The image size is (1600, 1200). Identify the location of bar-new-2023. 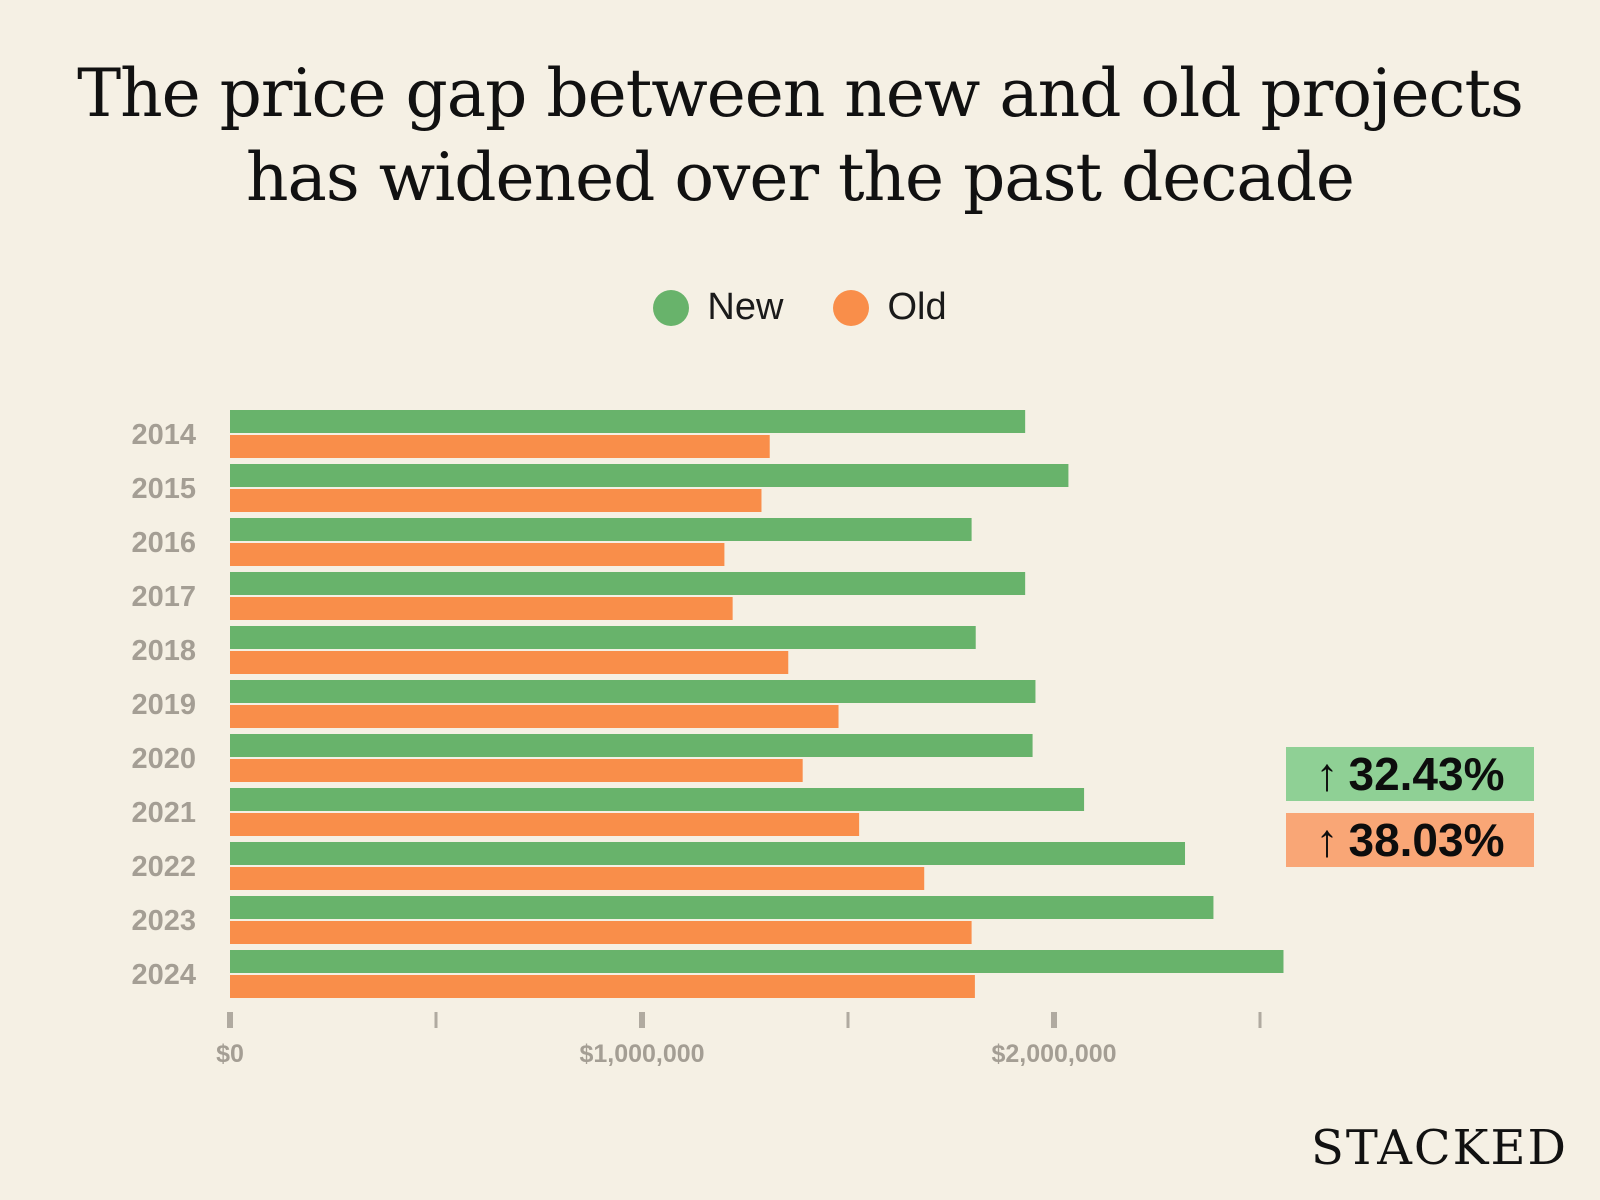
(722, 907).